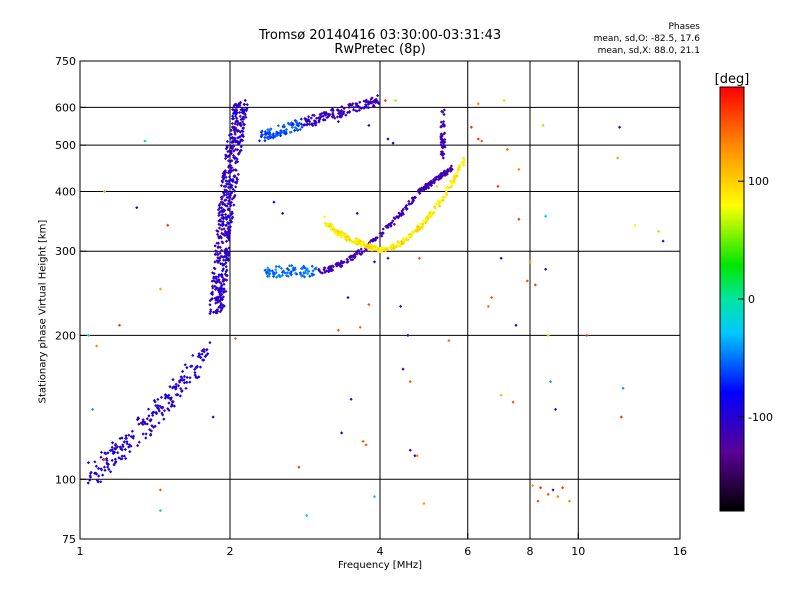 The width and height of the screenshot is (800, 600). Describe the element at coordinates (751, 299) in the screenshot. I see `colorbar-tick-label: 0` at that location.